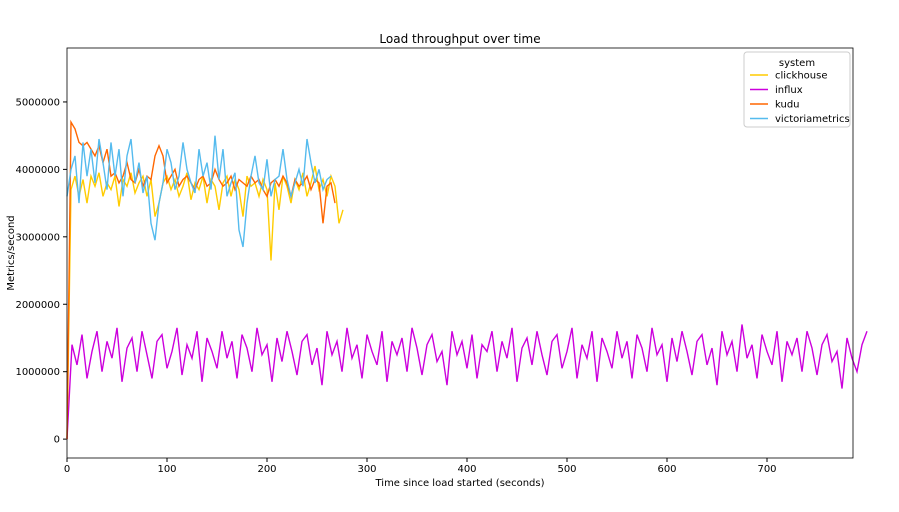 This screenshot has height=512, width=899. Describe the element at coordinates (366, 469) in the screenshot. I see `x-tick-label: 300` at that location.